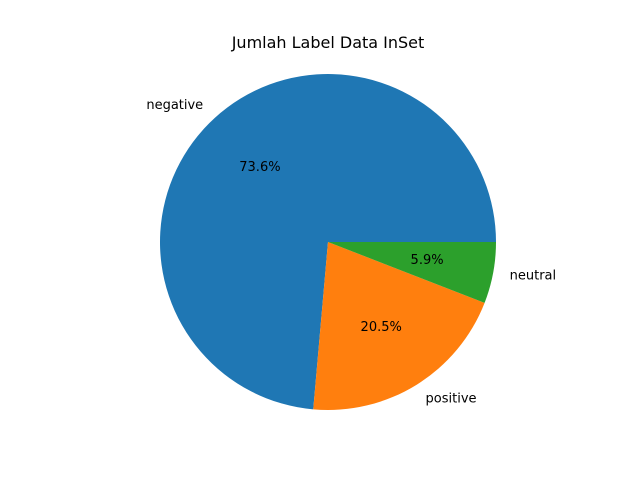  I want to click on percent-label-positive: 20.5%, so click(381, 327).